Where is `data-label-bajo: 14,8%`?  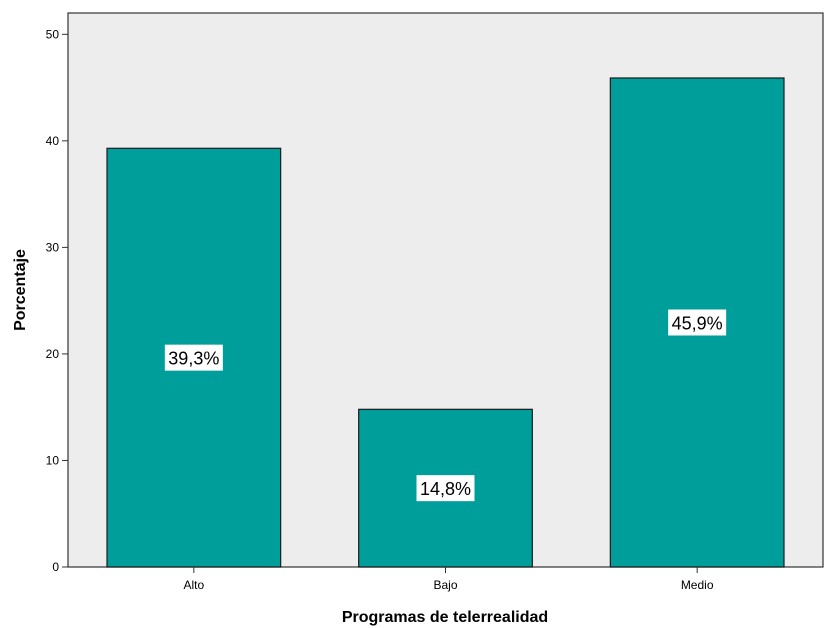 data-label-bajo: 14,8% is located at coordinates (445, 489).